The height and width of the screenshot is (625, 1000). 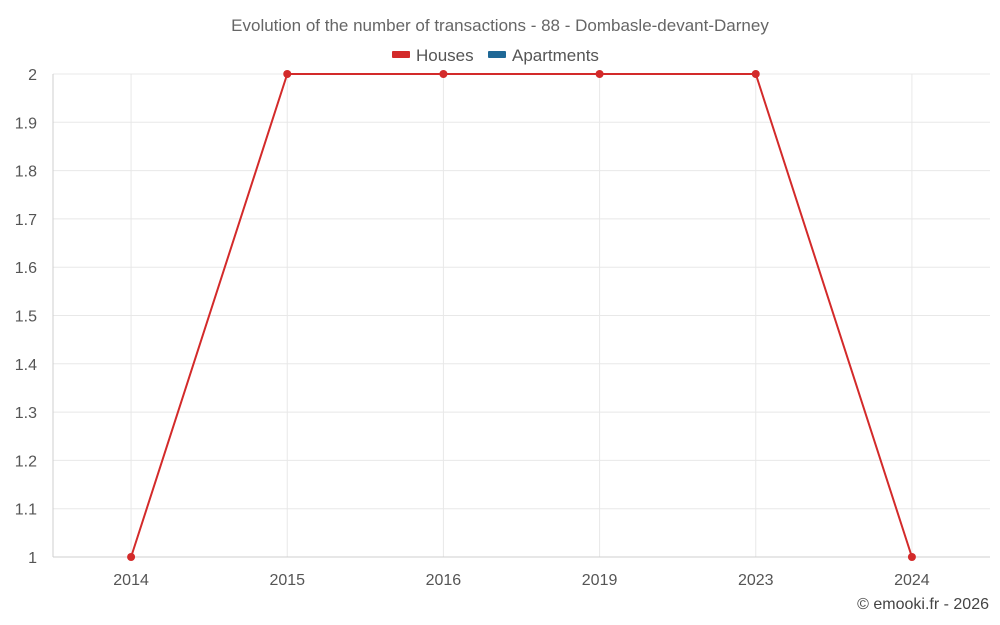 I want to click on legend-label-apartments: Apartments, so click(x=555, y=55).